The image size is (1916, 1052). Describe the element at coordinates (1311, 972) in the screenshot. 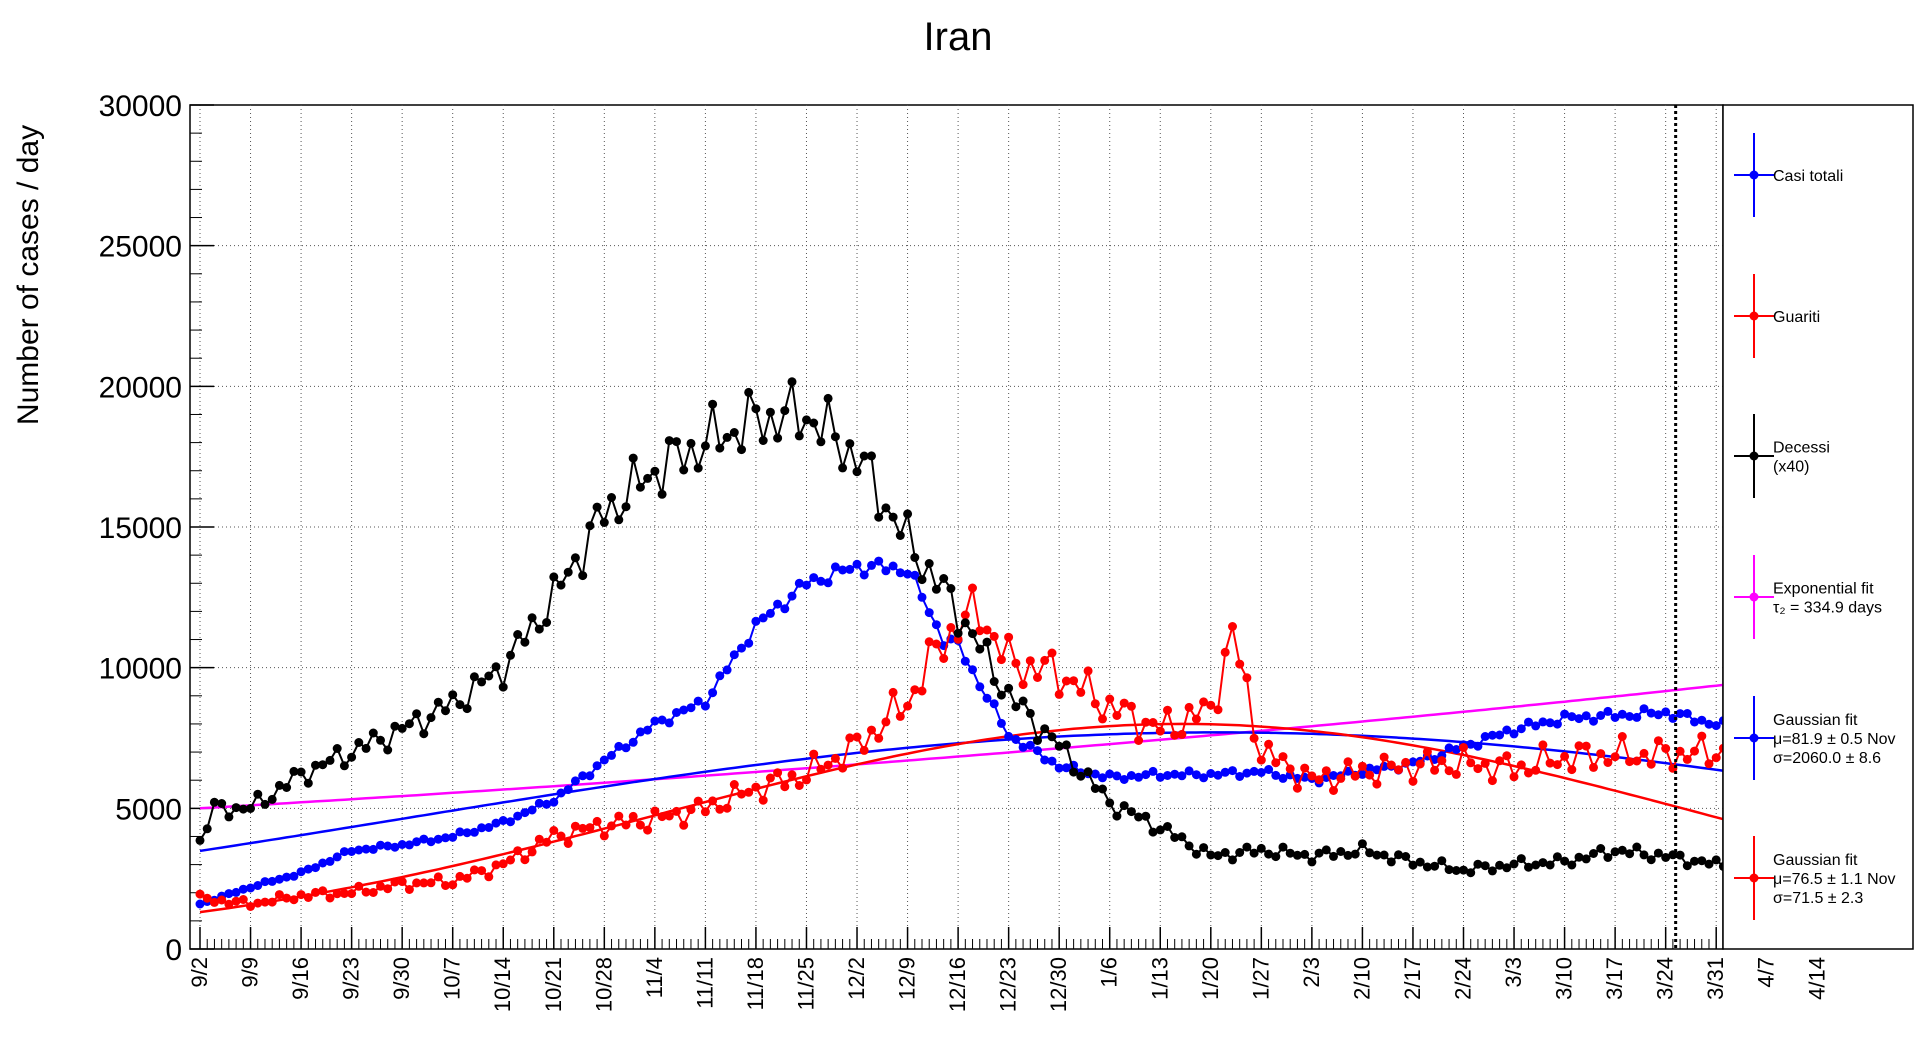

I see `x-tick-label: 2/3` at that location.